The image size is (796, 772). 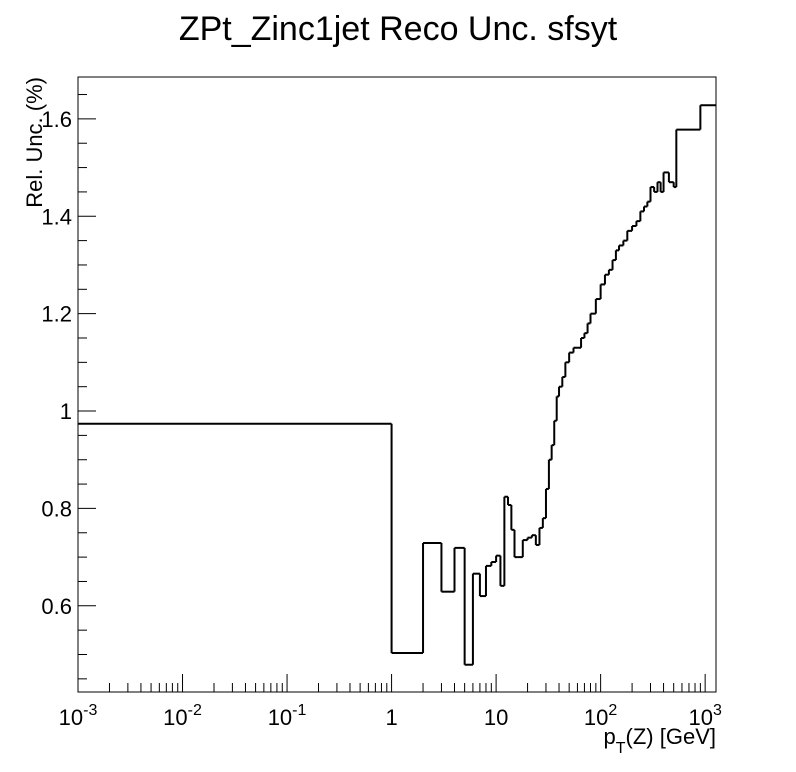 I want to click on x-tick-label: 10⁻¹, so click(x=287, y=716).